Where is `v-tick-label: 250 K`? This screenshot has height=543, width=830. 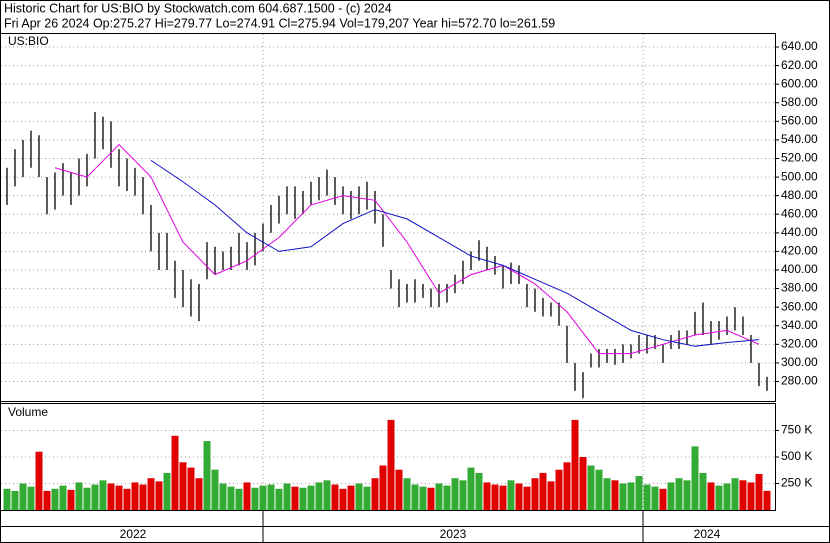
v-tick-label: 250 K is located at coordinates (796, 483).